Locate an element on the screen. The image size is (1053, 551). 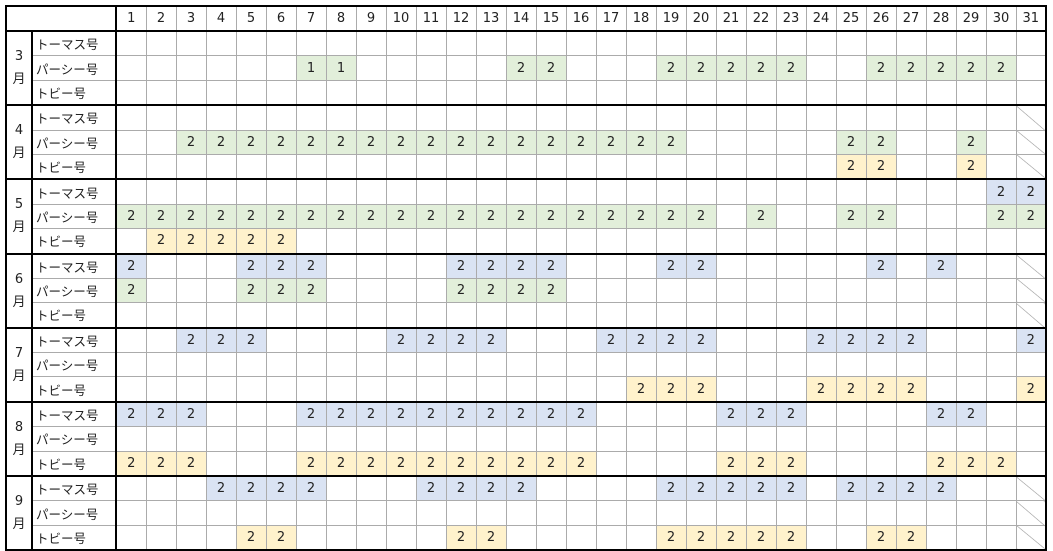
day-header-15: 15 is located at coordinates (551, 18).